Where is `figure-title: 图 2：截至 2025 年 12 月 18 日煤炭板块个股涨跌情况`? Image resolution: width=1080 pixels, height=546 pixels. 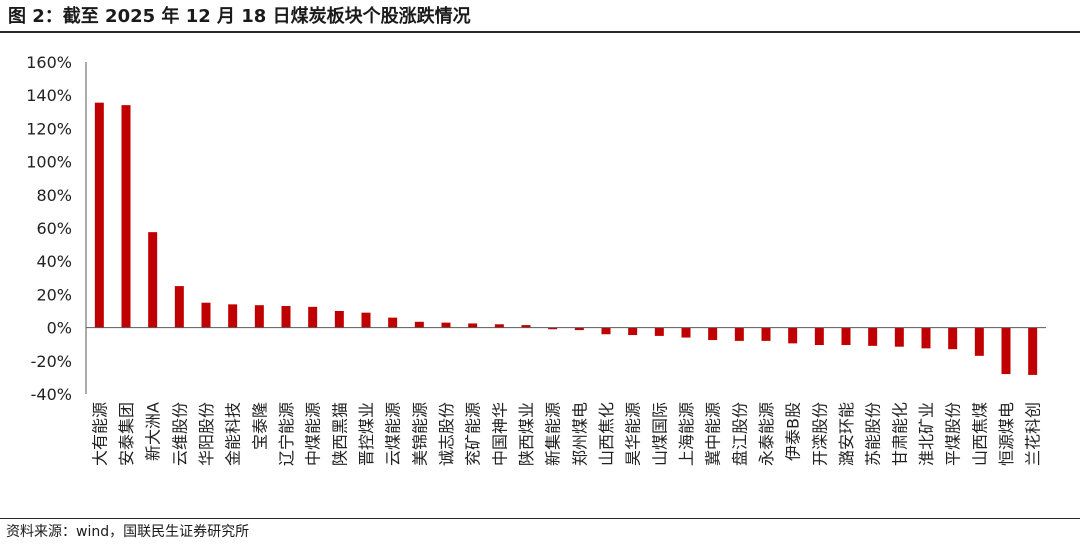
figure-title: 图 2：截至 2025 年 12 月 18 日煤炭板块个股涨跌情况 is located at coordinates (239, 16).